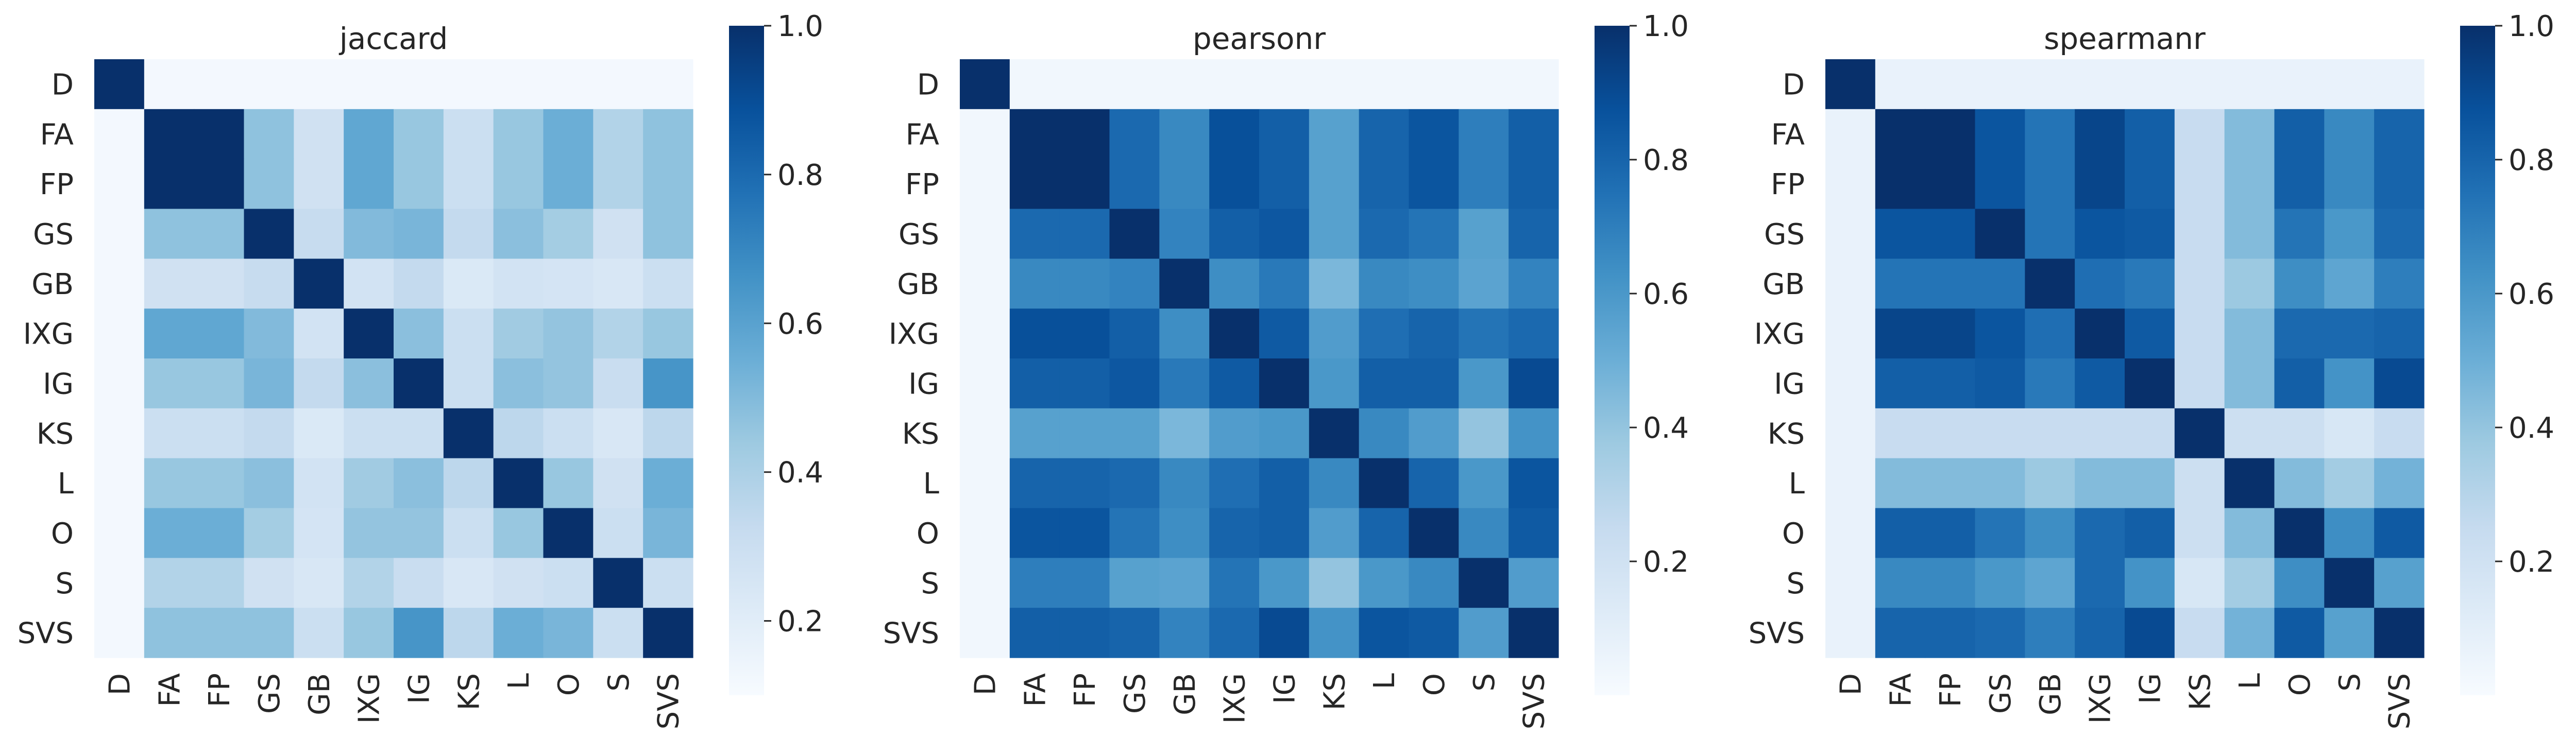  Describe the element at coordinates (419, 688) in the screenshot. I see `x-tick-label: IG` at that location.